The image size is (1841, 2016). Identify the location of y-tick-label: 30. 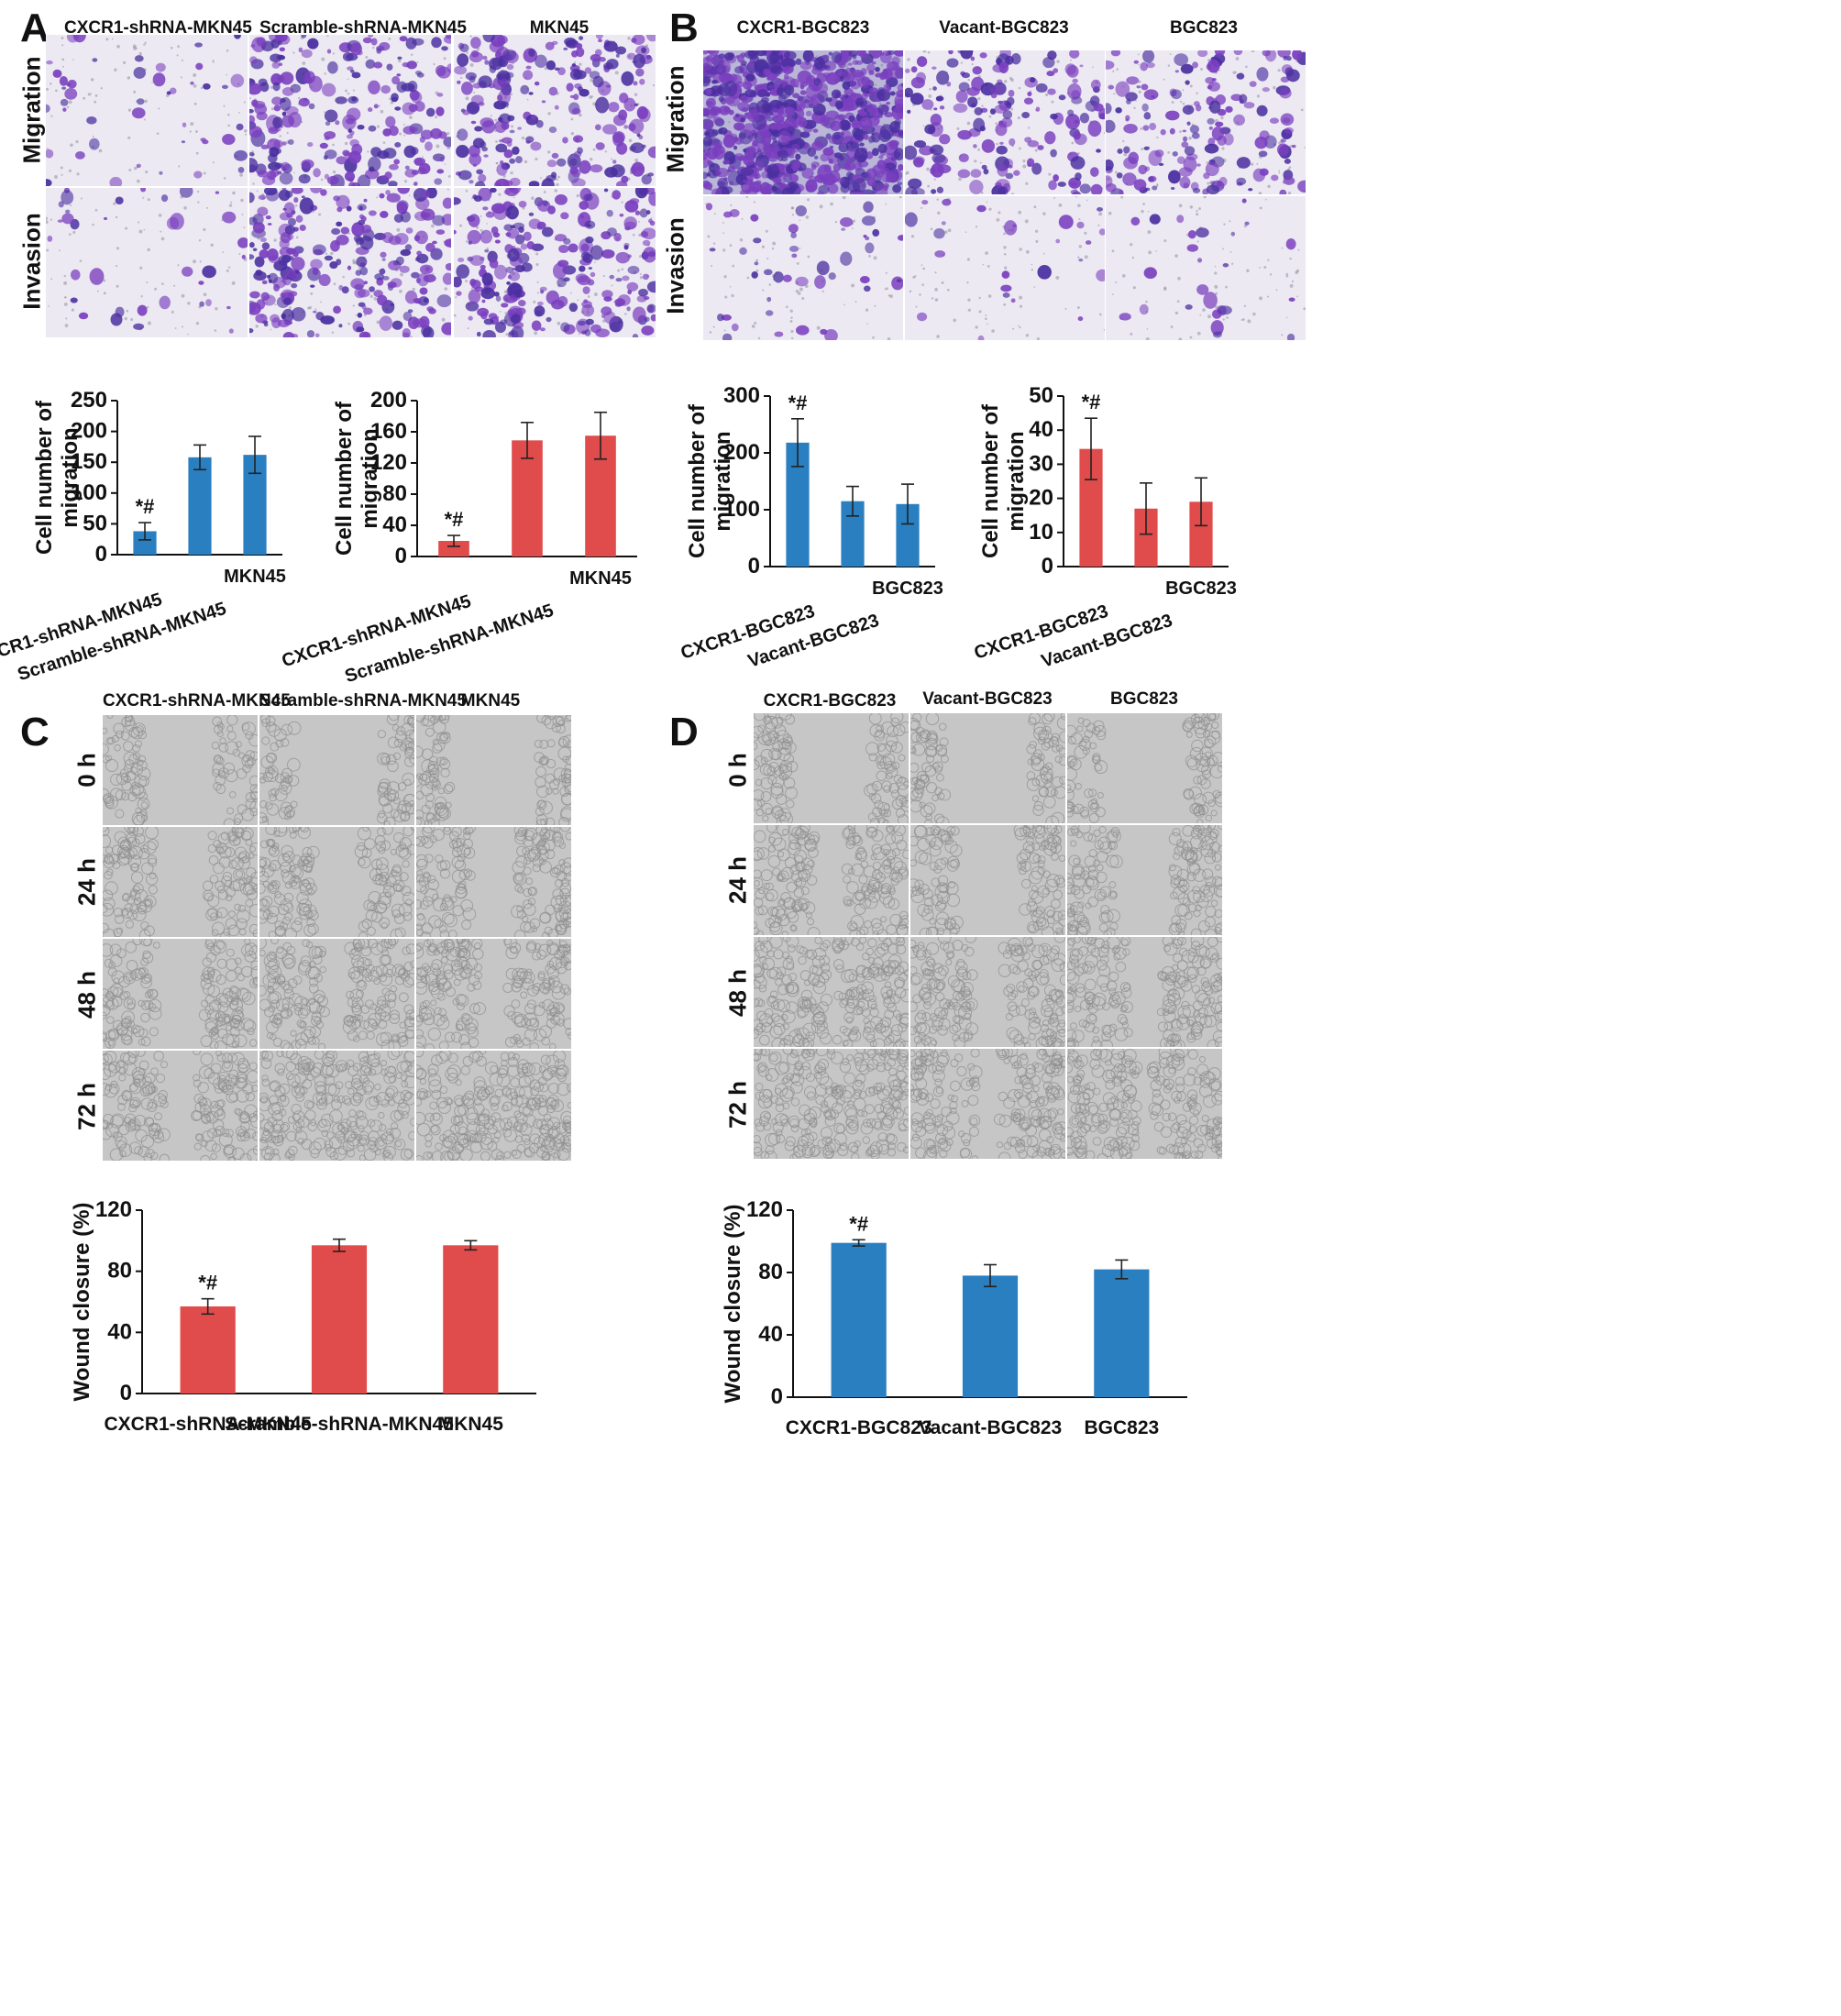
(1041, 463).